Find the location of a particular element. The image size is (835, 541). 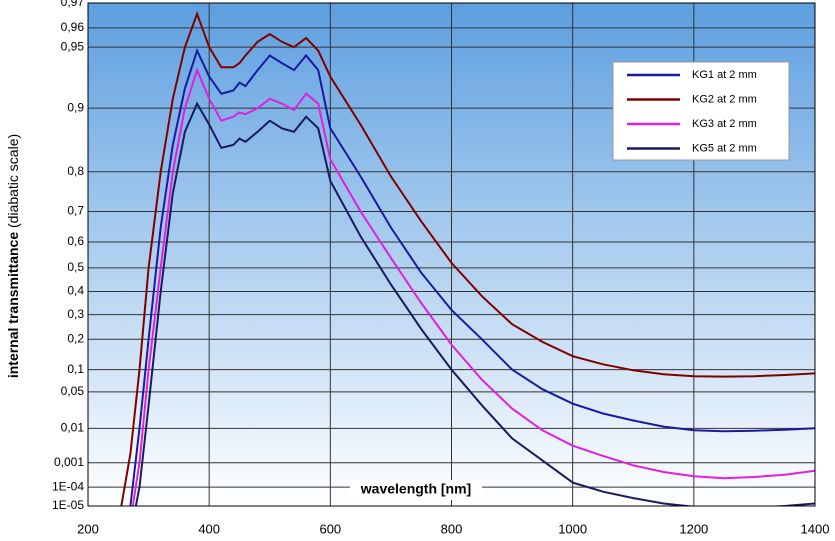

y-tick-label: 0,001 is located at coordinates (69, 462).